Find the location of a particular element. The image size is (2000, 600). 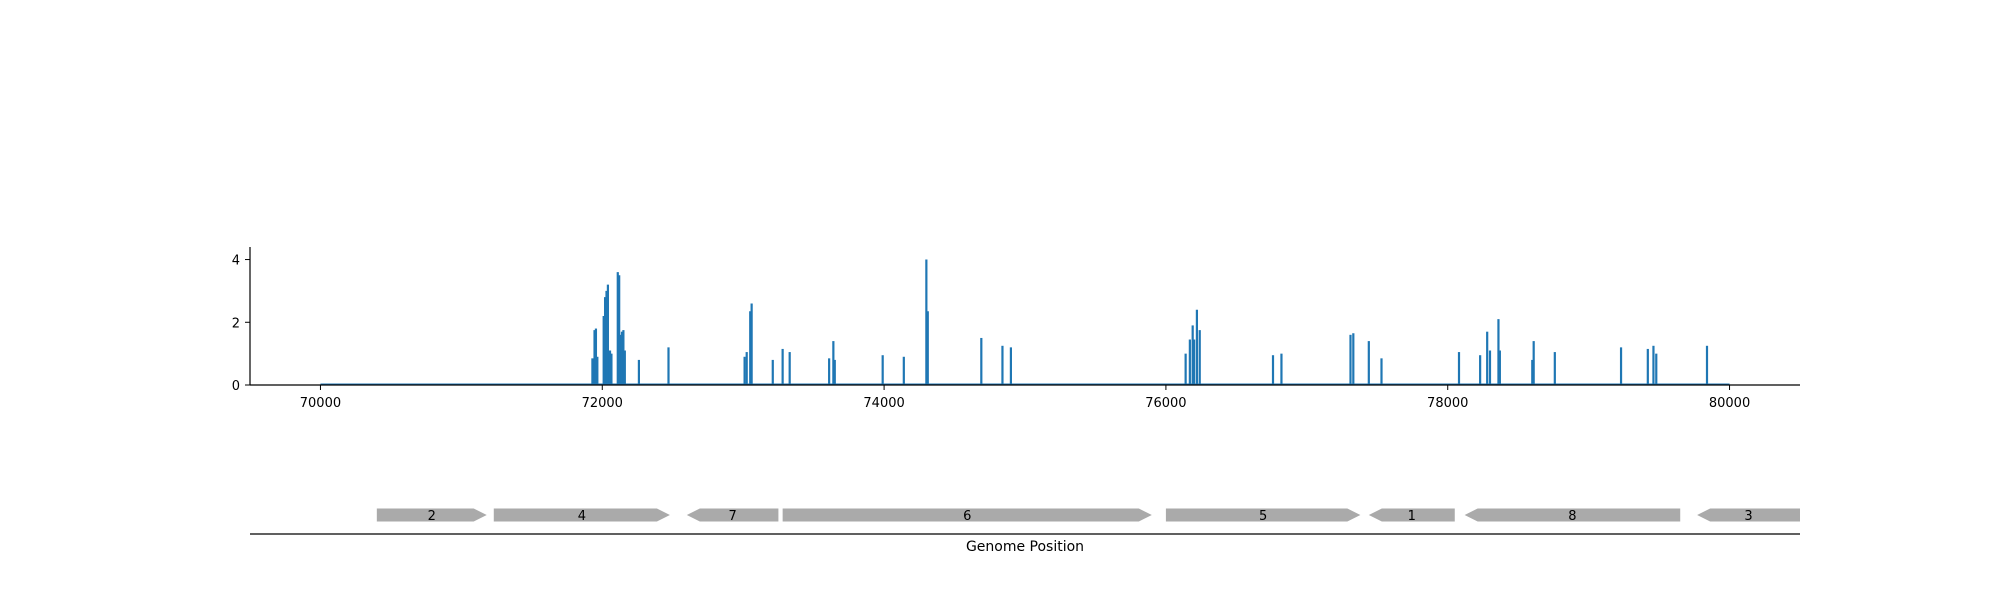

gene-label: 1 is located at coordinates (1412, 516).